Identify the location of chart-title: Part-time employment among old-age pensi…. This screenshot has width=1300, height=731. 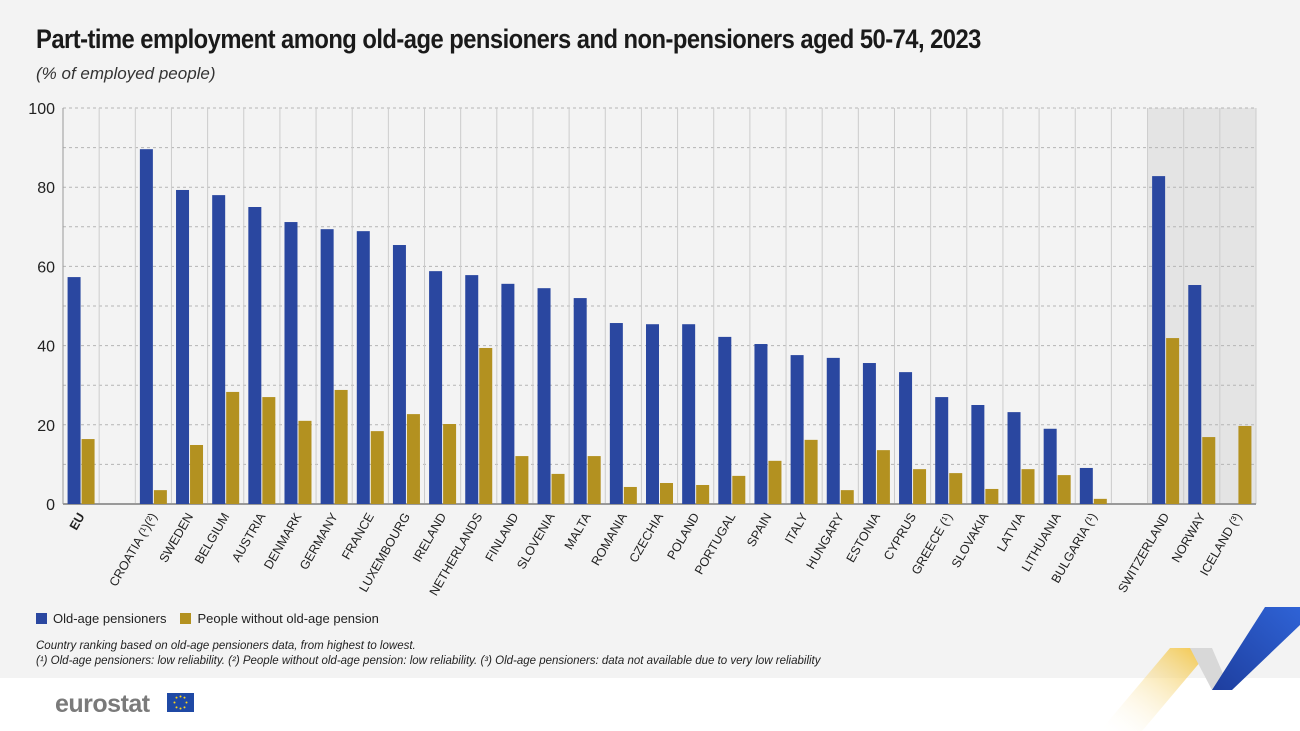
(508, 39).